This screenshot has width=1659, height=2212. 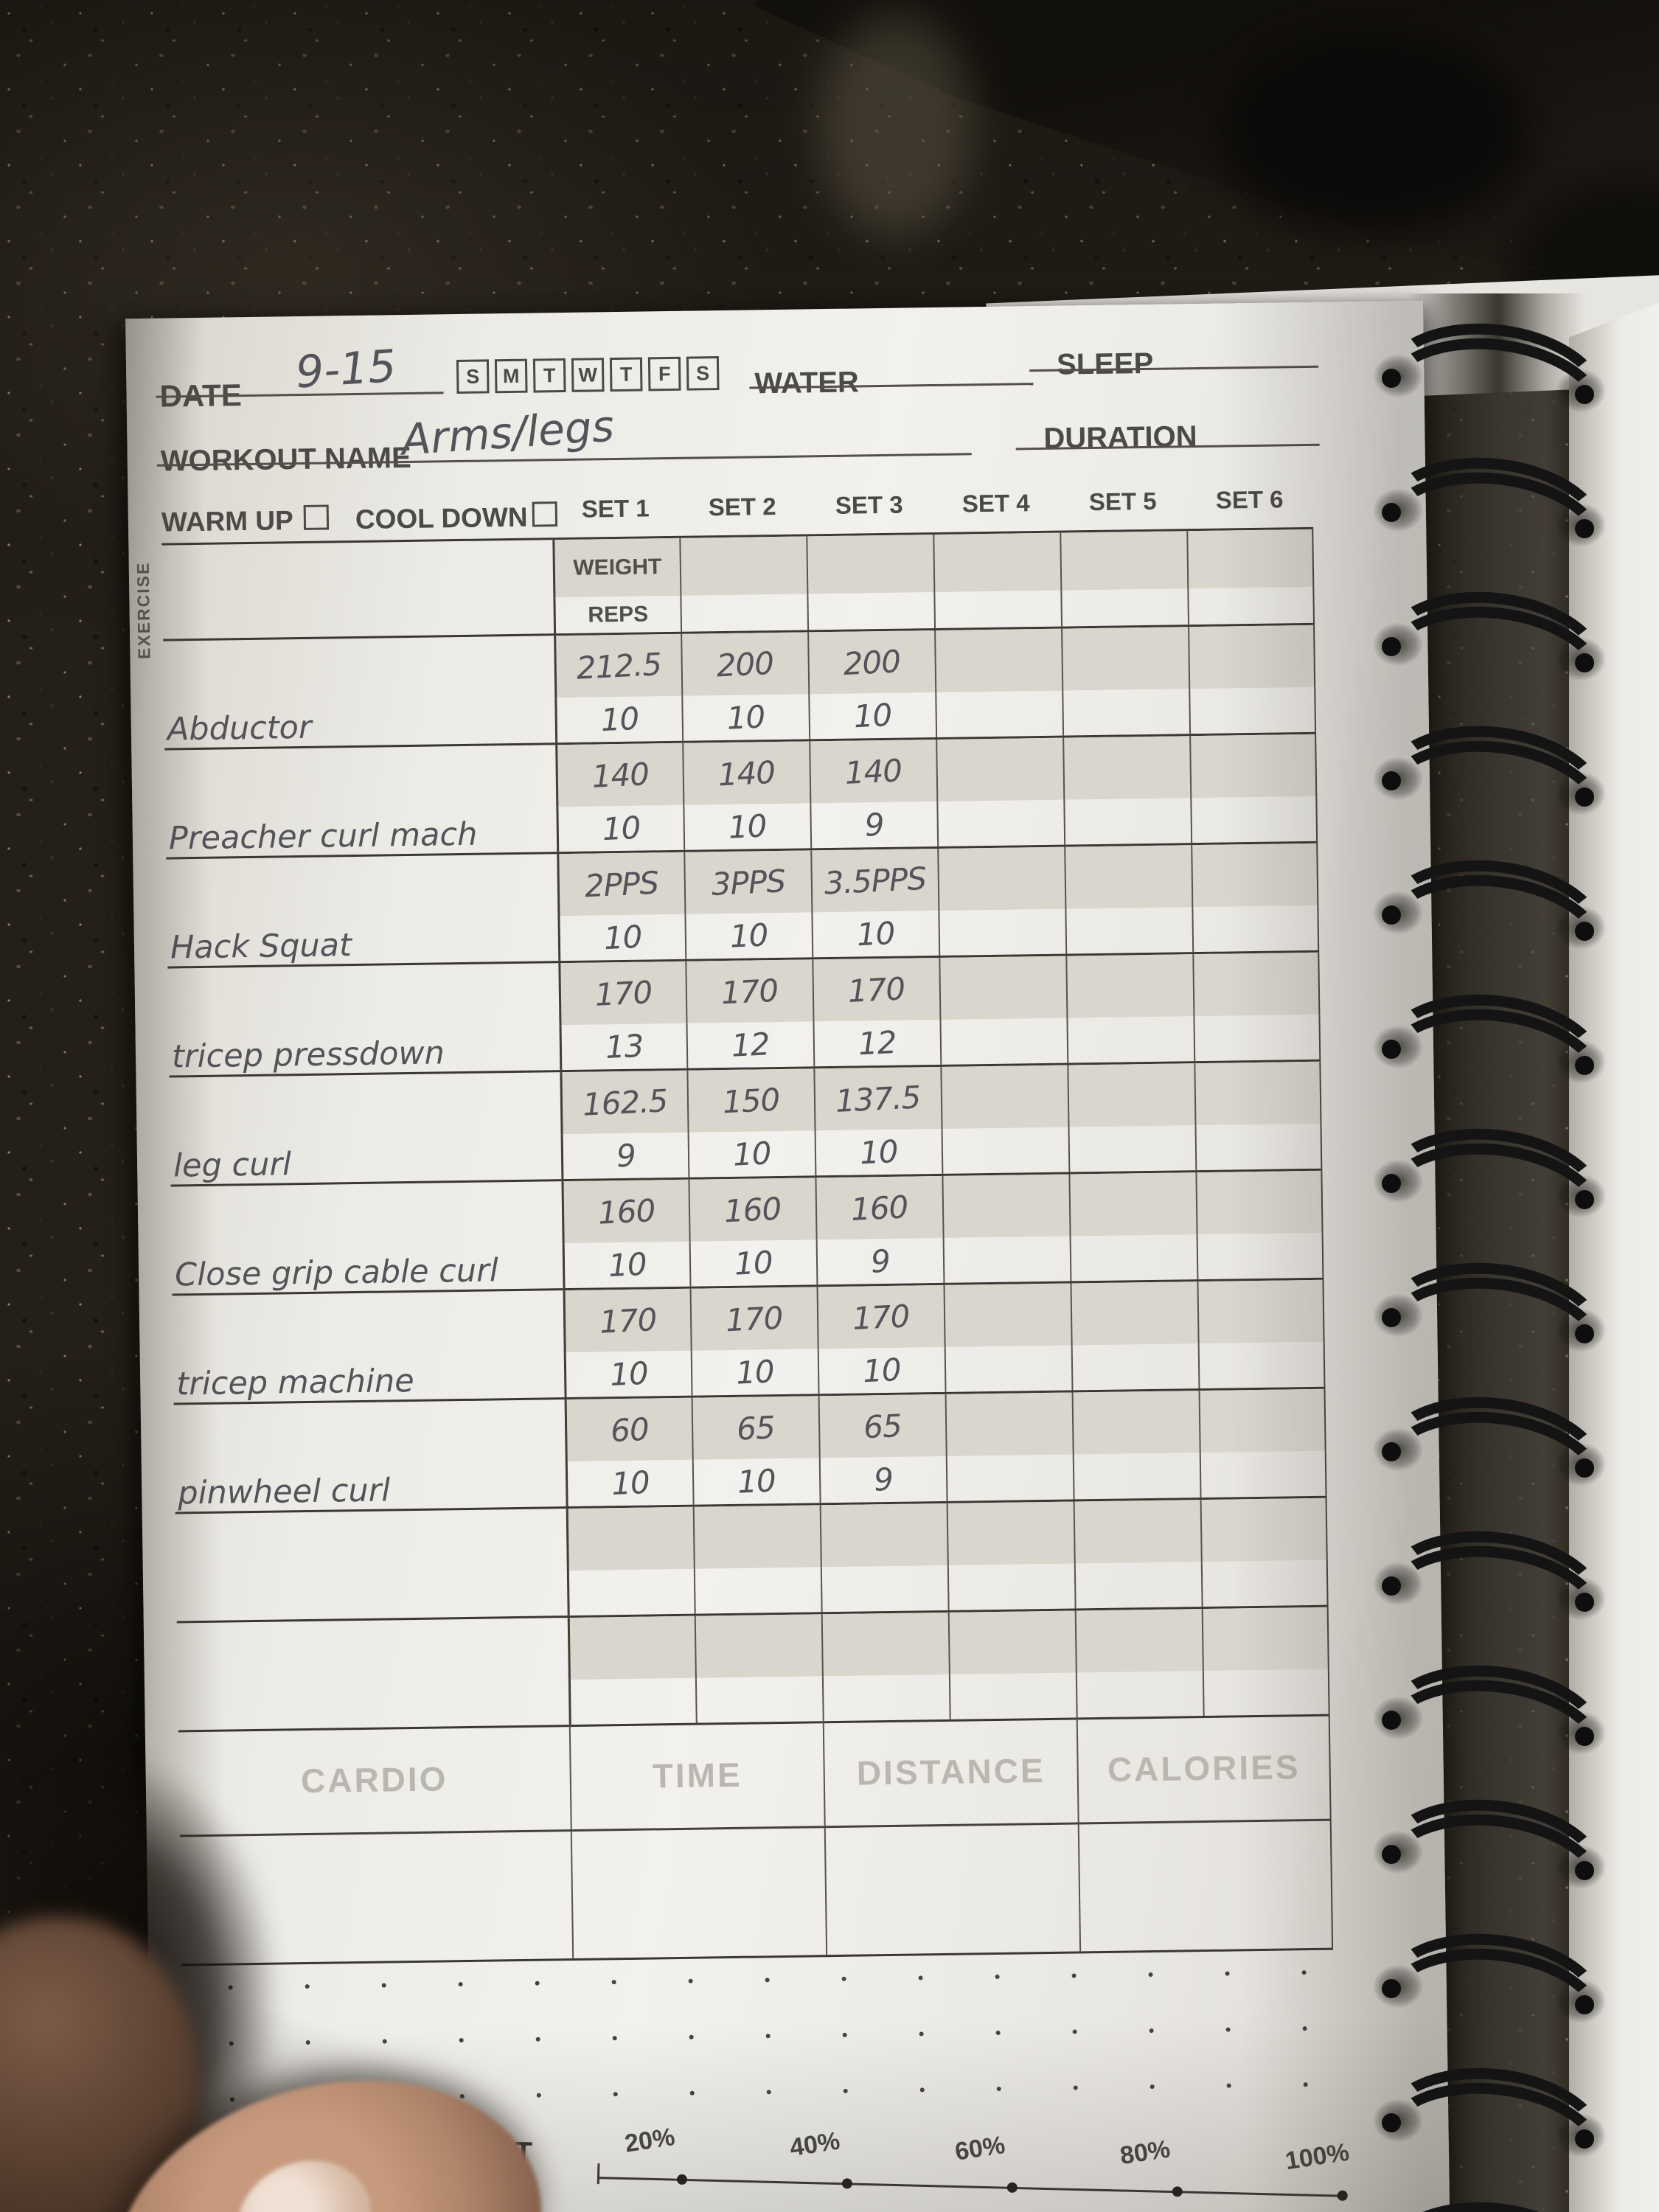 What do you see at coordinates (1375, 132) in the screenshot?
I see `background-blur-object` at bounding box center [1375, 132].